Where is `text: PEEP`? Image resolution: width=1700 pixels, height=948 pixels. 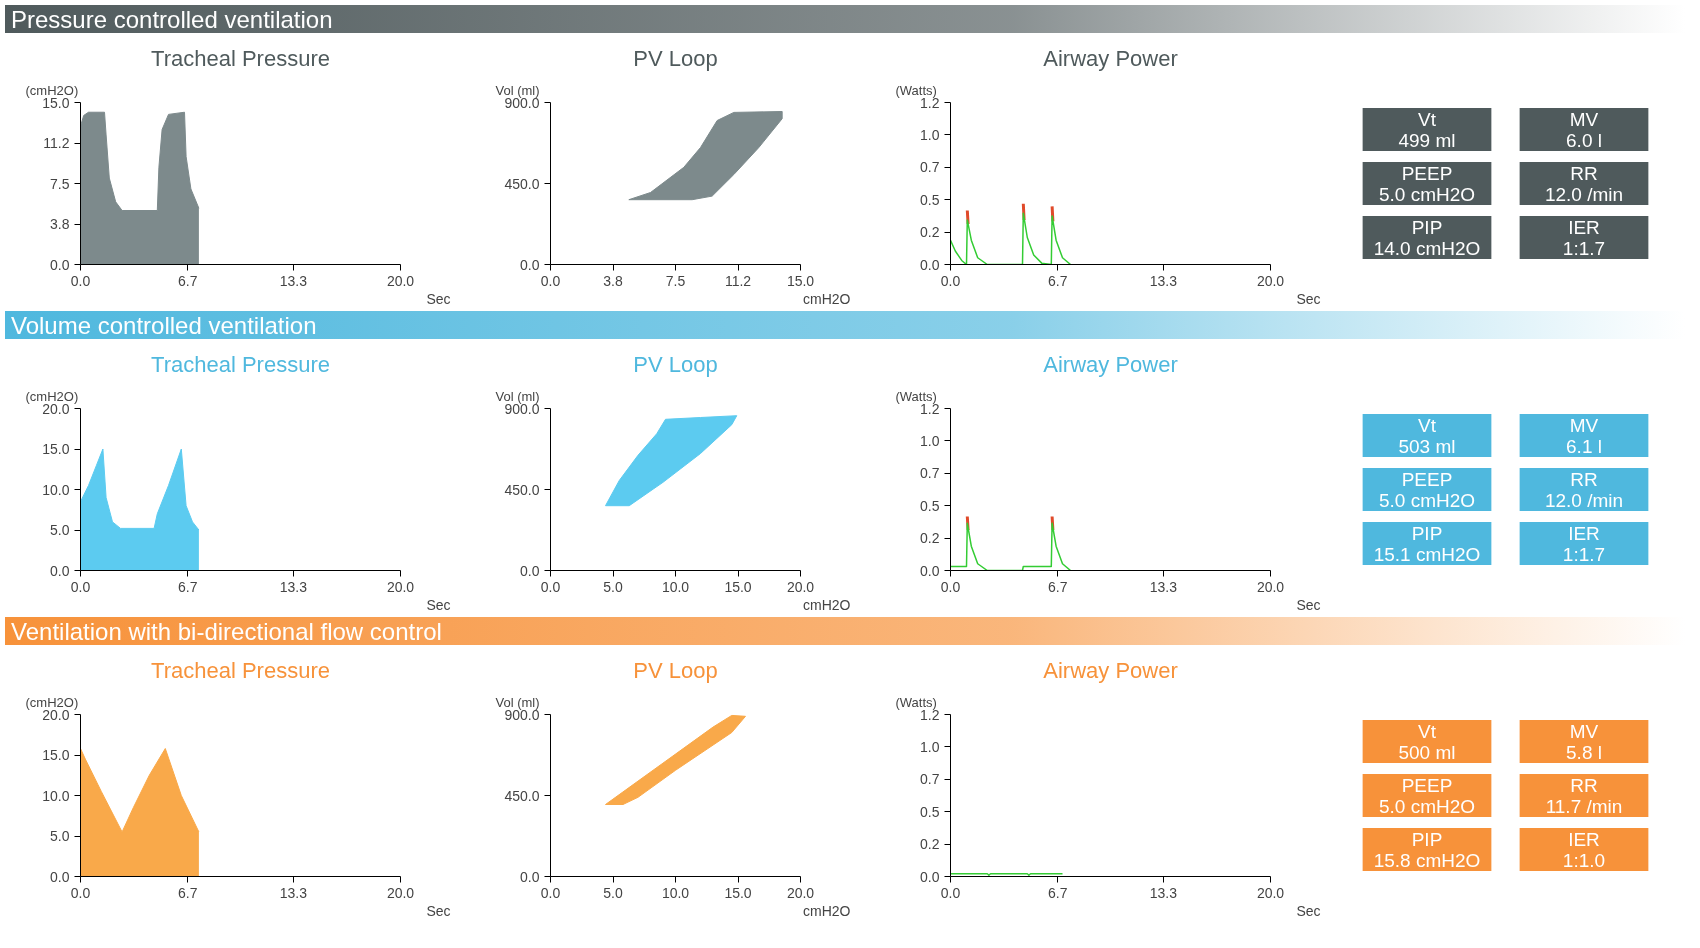
text: PEEP is located at coordinates (1427, 785).